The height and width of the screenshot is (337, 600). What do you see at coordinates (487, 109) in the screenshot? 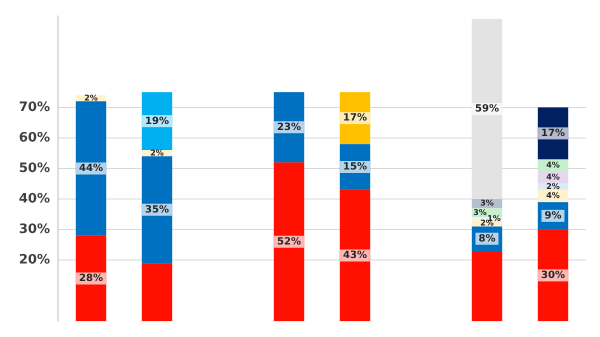
I see `data-label: 59%` at bounding box center [487, 109].